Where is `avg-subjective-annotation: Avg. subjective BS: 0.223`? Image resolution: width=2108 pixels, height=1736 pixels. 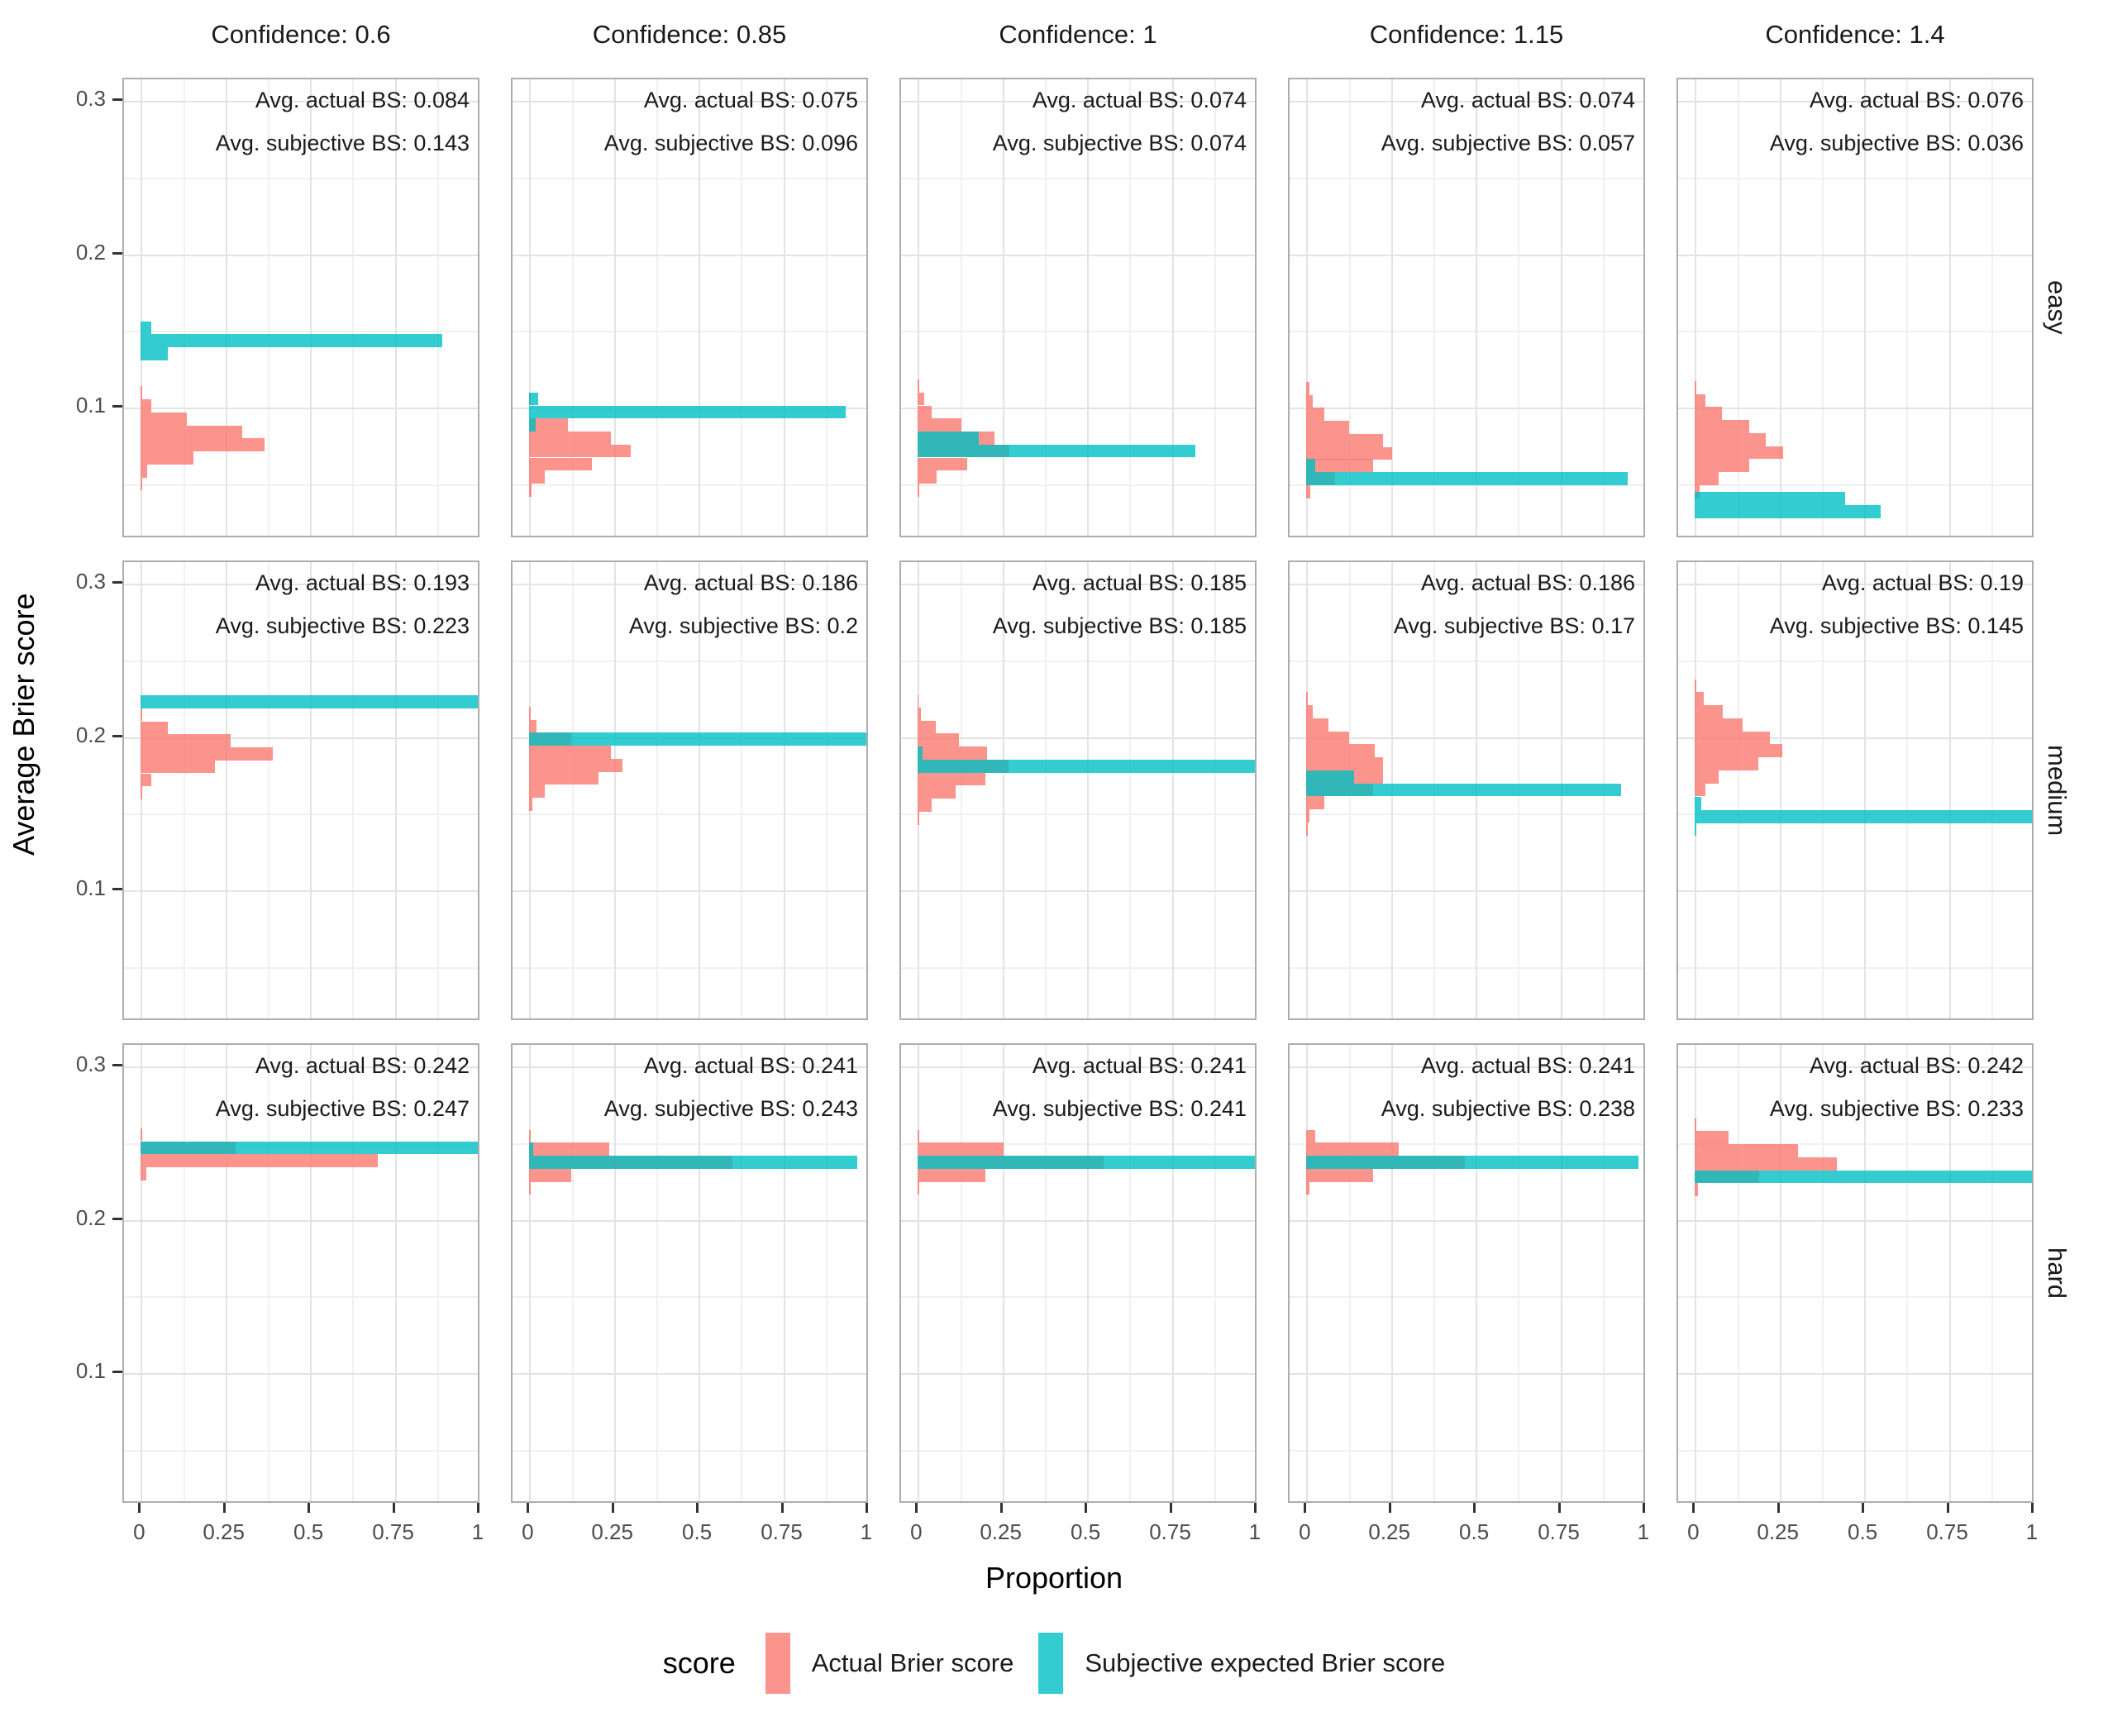 avg-subjective-annotation: Avg. subjective BS: 0.223 is located at coordinates (342, 625).